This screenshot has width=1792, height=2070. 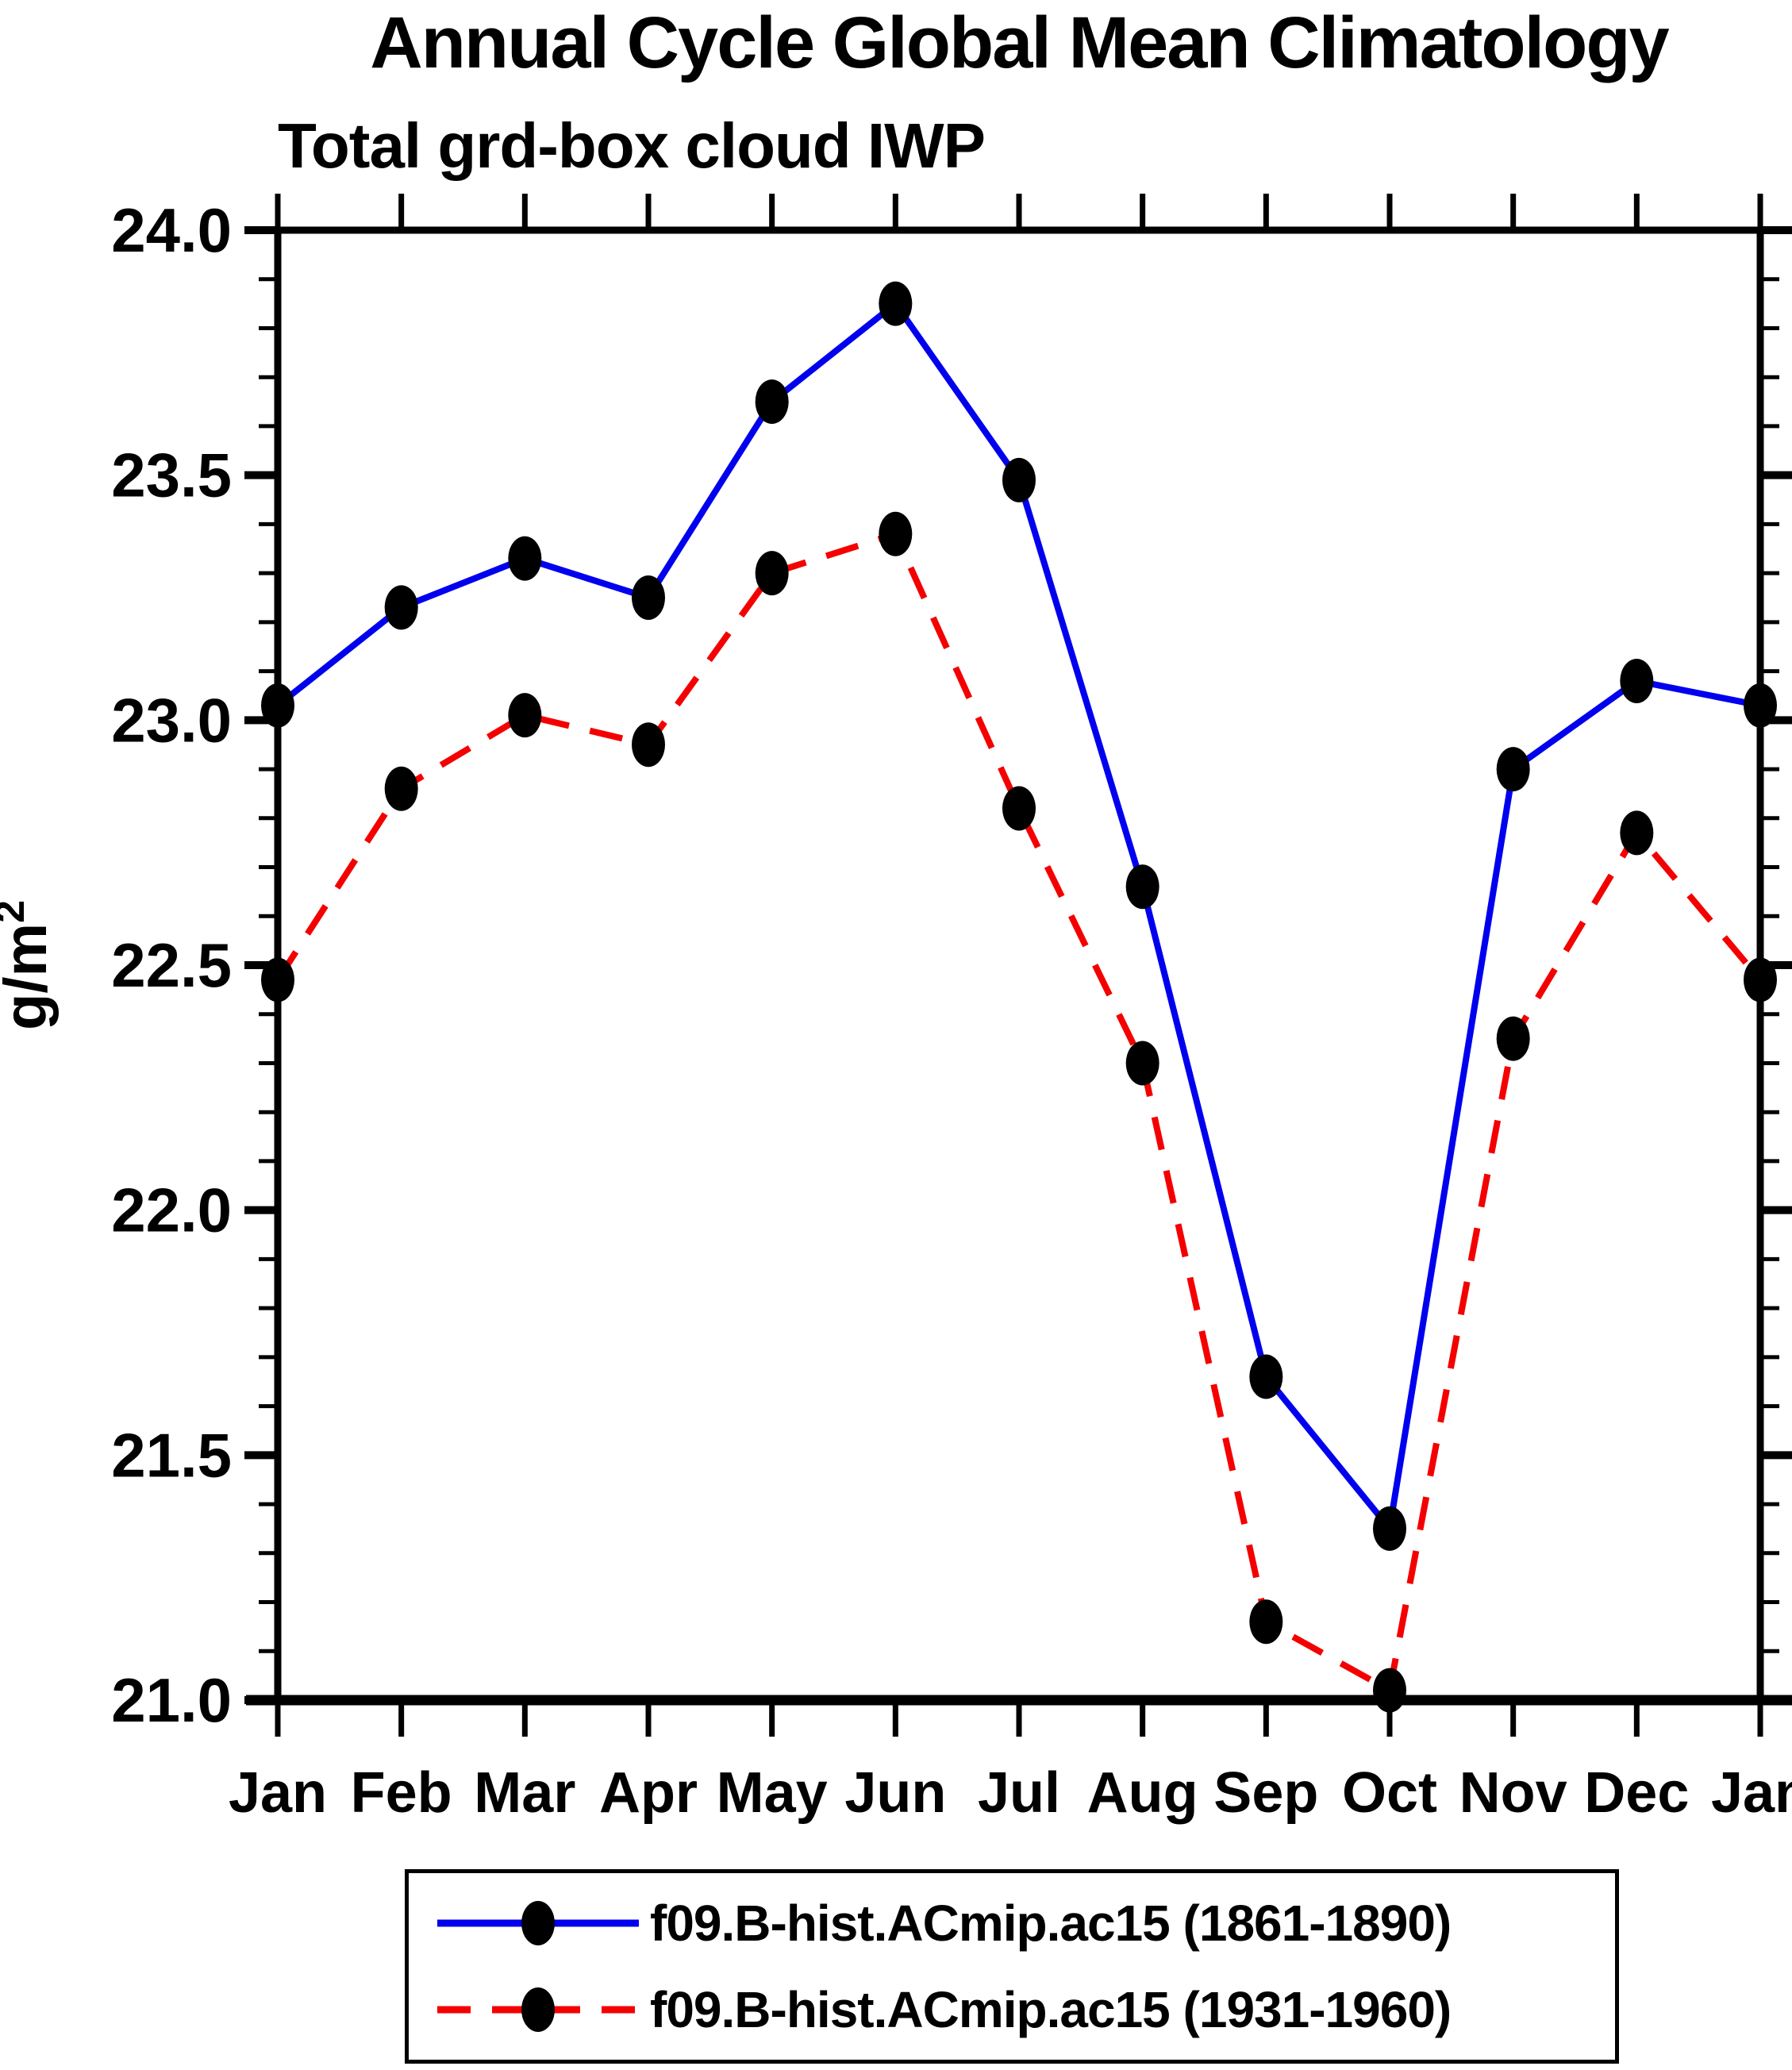 What do you see at coordinates (171, 965) in the screenshot?
I see `y-tick-label: 22.5` at bounding box center [171, 965].